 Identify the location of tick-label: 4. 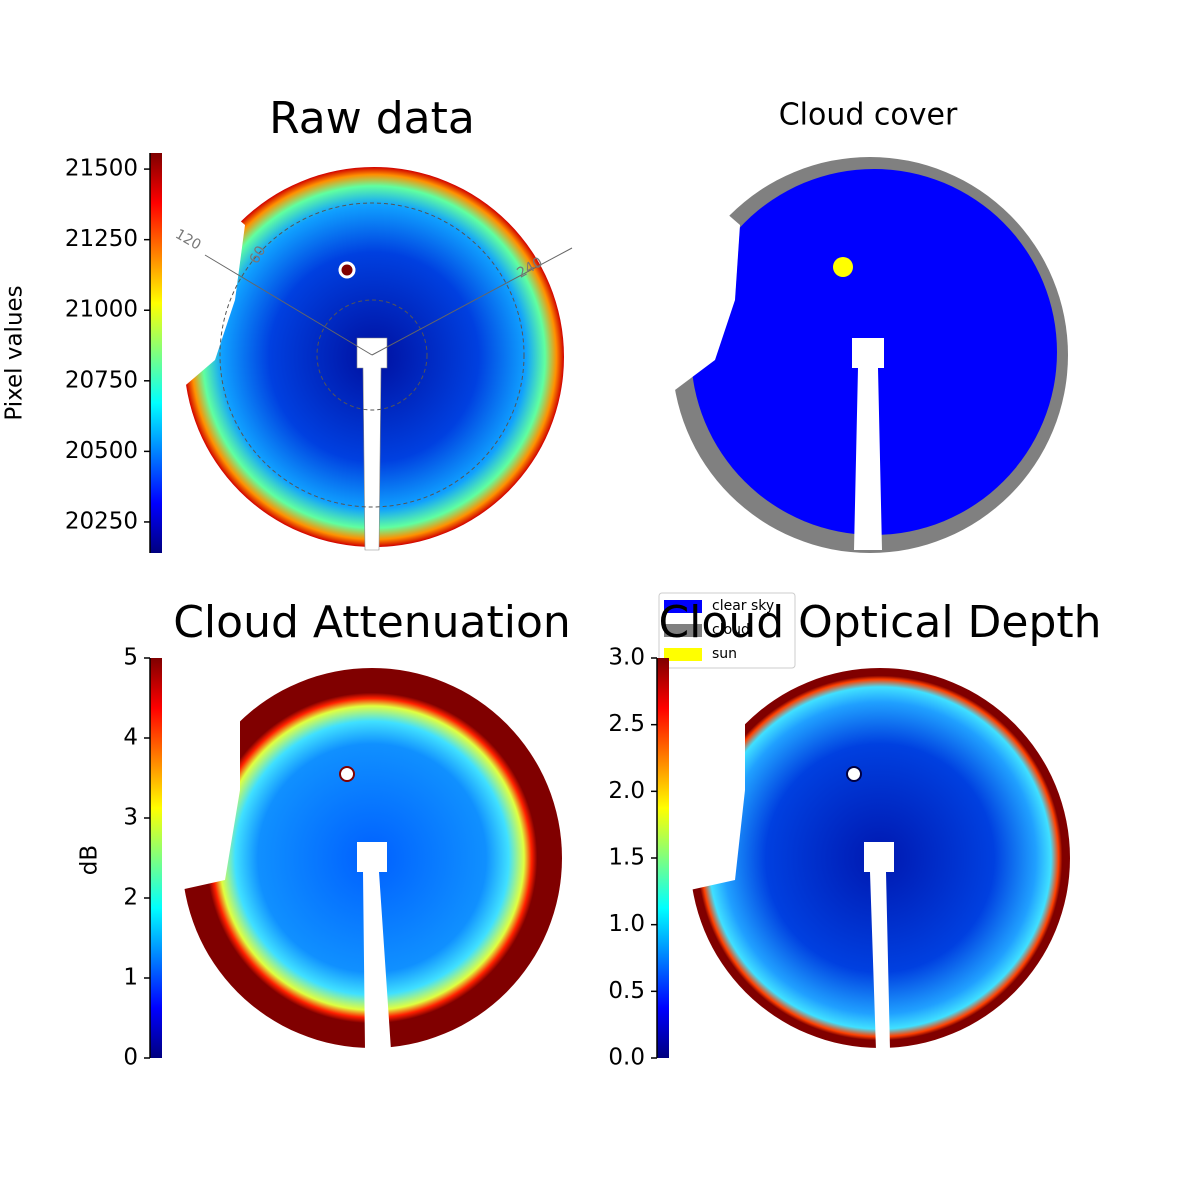
(130, 738).